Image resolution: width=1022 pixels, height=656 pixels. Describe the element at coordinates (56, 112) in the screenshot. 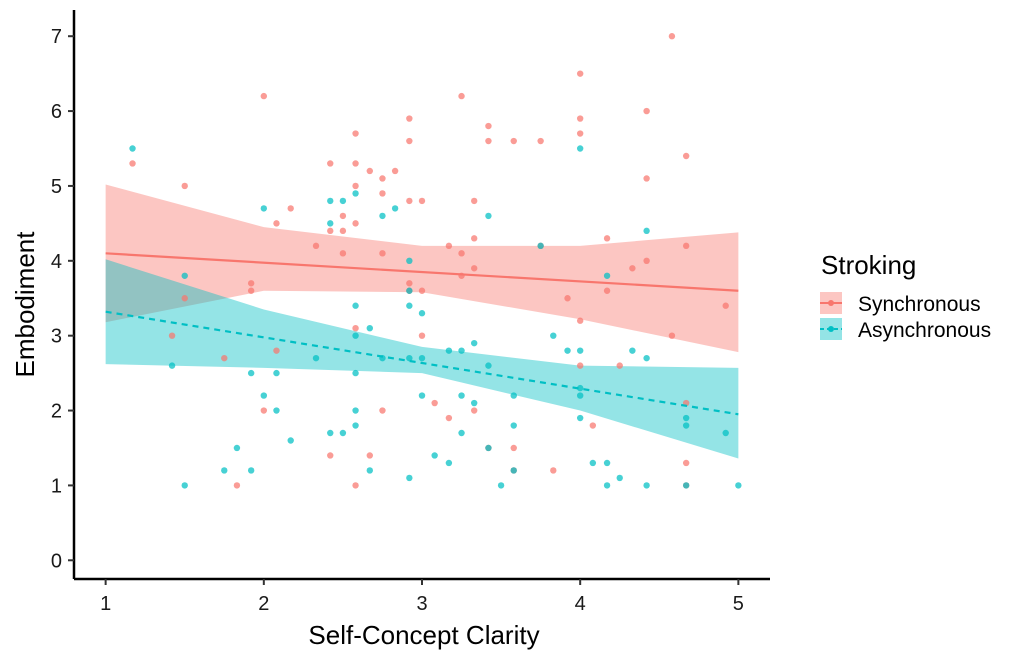

I see `y-tick-label: 6` at that location.